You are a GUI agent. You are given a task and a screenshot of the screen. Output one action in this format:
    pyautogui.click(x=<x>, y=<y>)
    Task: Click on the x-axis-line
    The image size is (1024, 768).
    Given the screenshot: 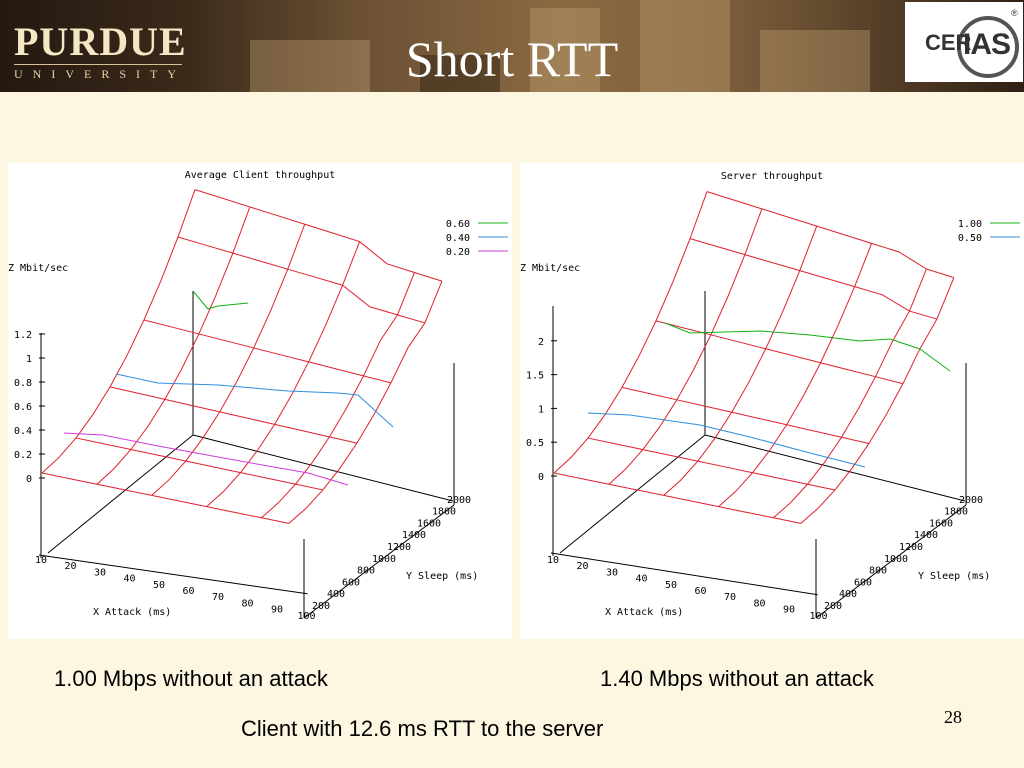 What is the action you would take?
    pyautogui.click(x=173, y=574)
    